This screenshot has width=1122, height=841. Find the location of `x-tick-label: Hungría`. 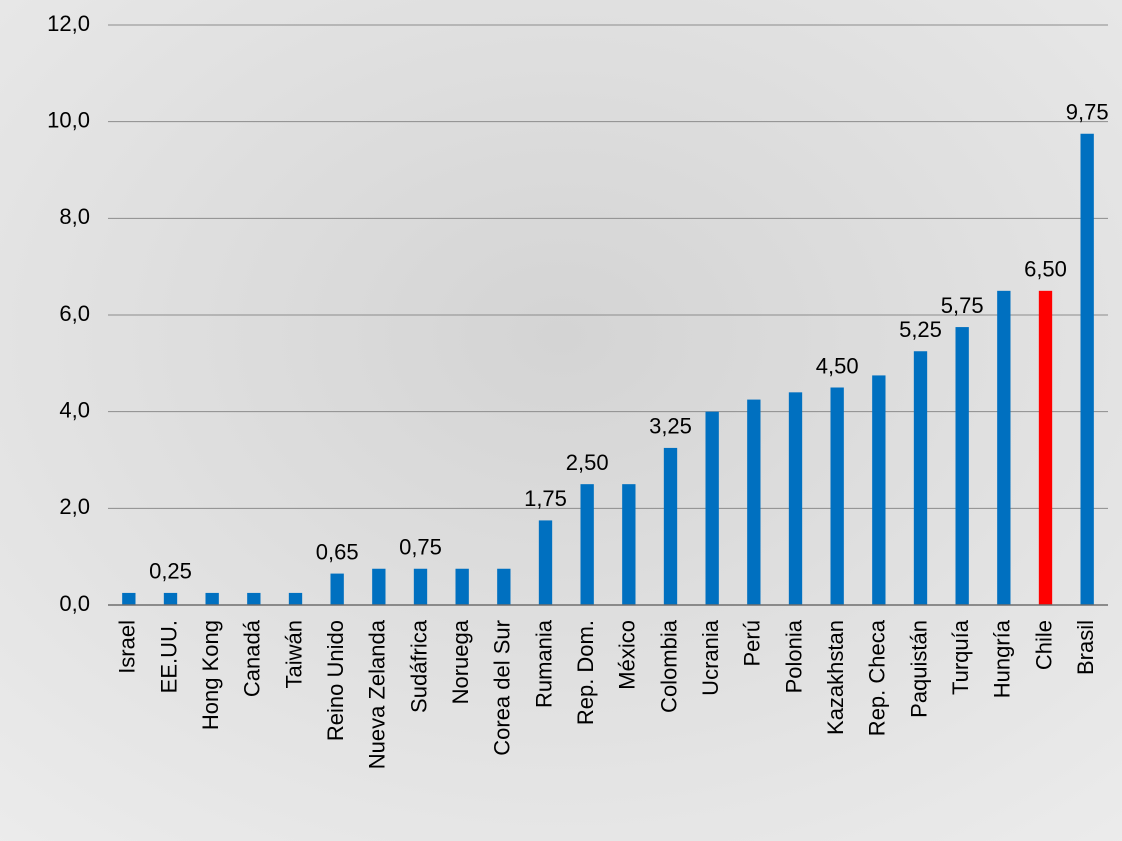

x-tick-label: Hungría is located at coordinates (1002, 658).